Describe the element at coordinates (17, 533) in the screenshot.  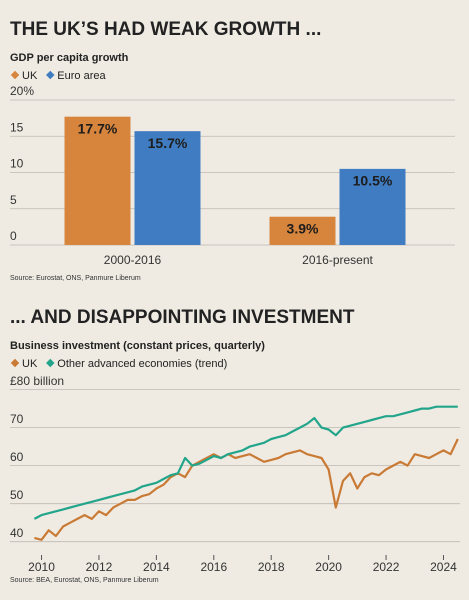
I see `y-tick-label: 40` at that location.